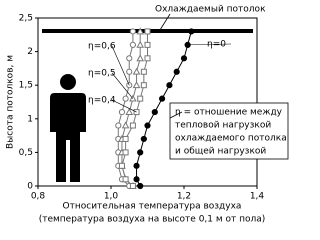  What do you see at coordinates (30, 187) in the screenshot?
I see `y-tick-label: 0` at bounding box center [30, 187].